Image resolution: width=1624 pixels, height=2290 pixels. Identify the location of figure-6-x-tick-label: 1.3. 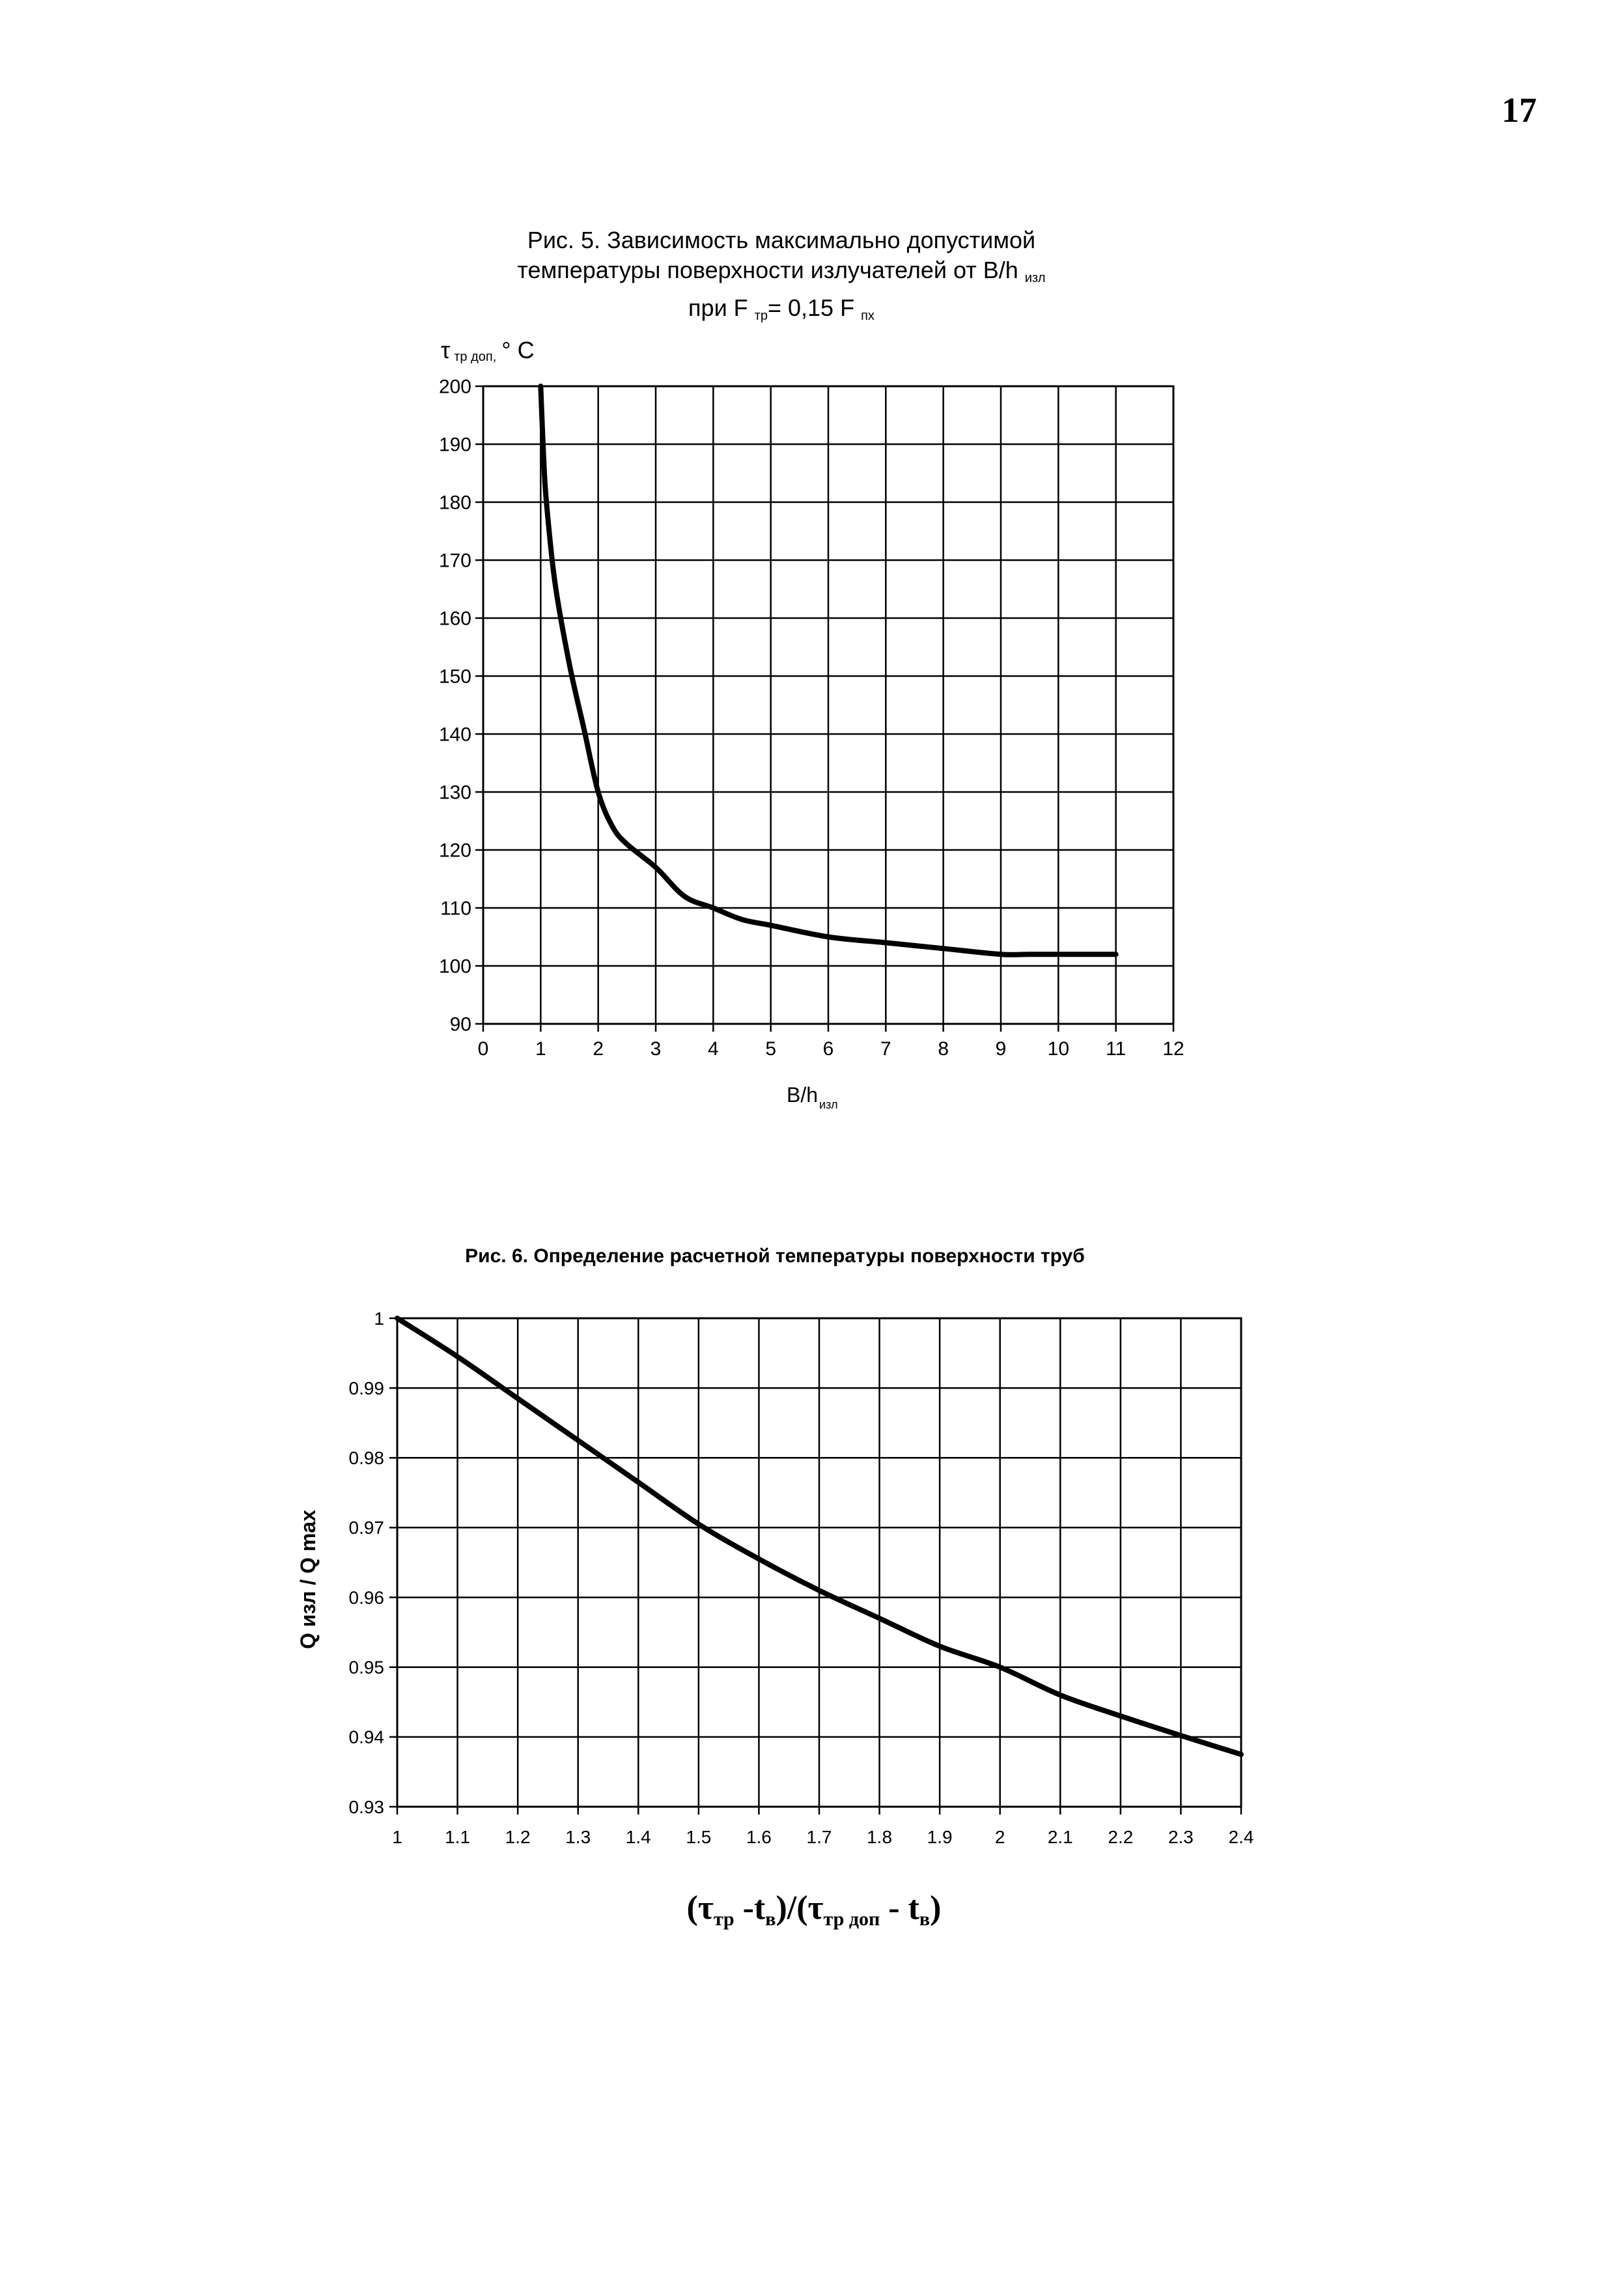
(578, 1837).